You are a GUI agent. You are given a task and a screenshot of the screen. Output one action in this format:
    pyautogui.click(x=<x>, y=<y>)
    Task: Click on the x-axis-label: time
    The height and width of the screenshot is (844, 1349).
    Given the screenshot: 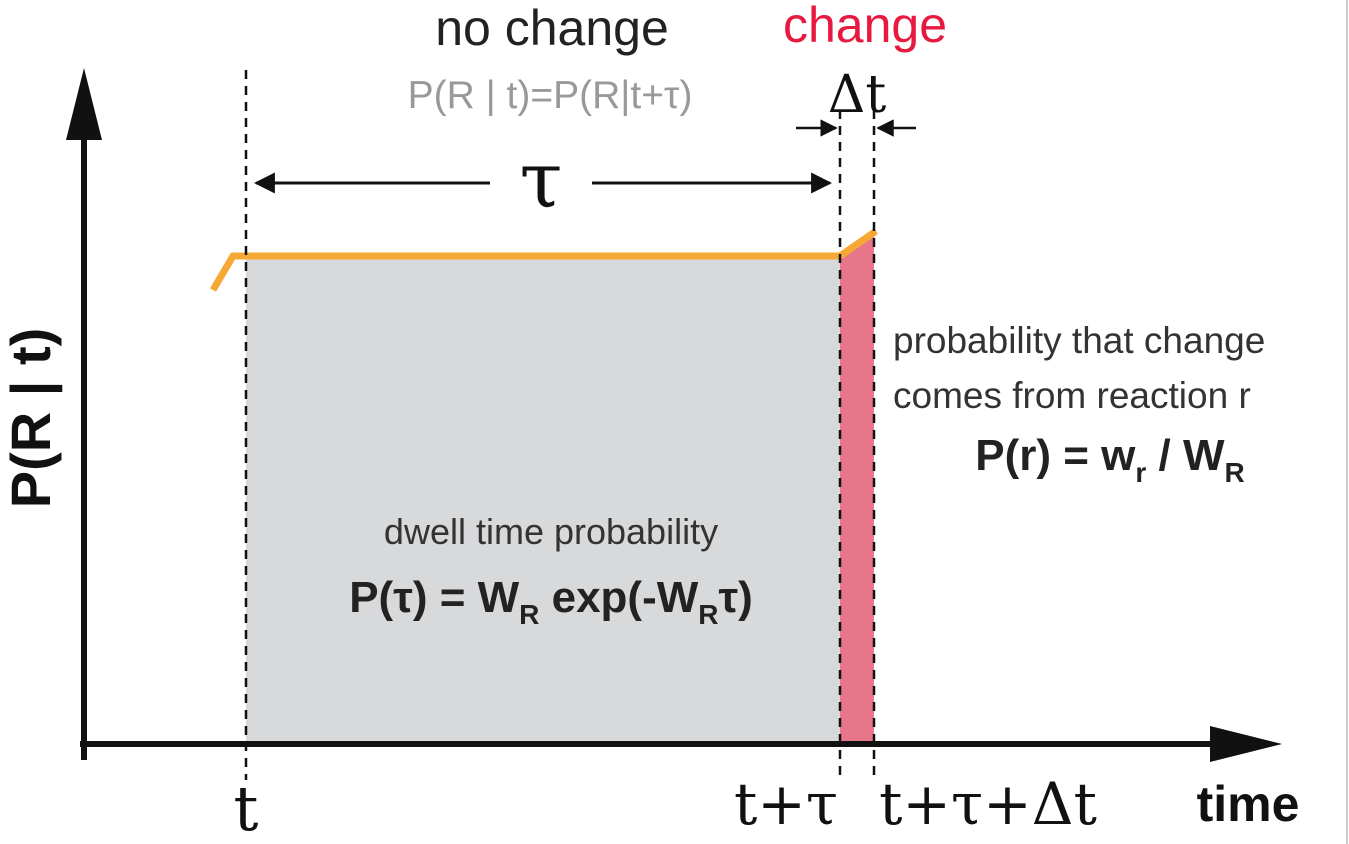 What is the action you would take?
    pyautogui.click(x=1248, y=804)
    